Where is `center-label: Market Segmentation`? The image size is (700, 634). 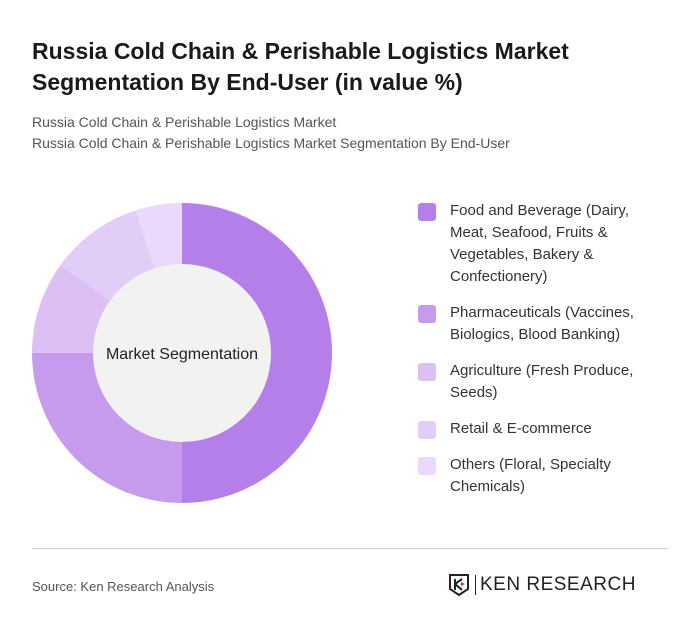 center-label: Market Segmentation is located at coordinates (182, 354).